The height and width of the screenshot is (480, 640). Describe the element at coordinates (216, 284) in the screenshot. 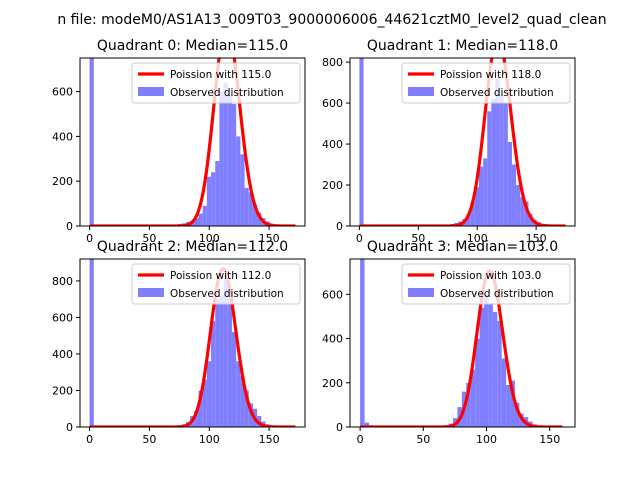

I see `legend: Poission with 112.0 Observed distribution` at that location.